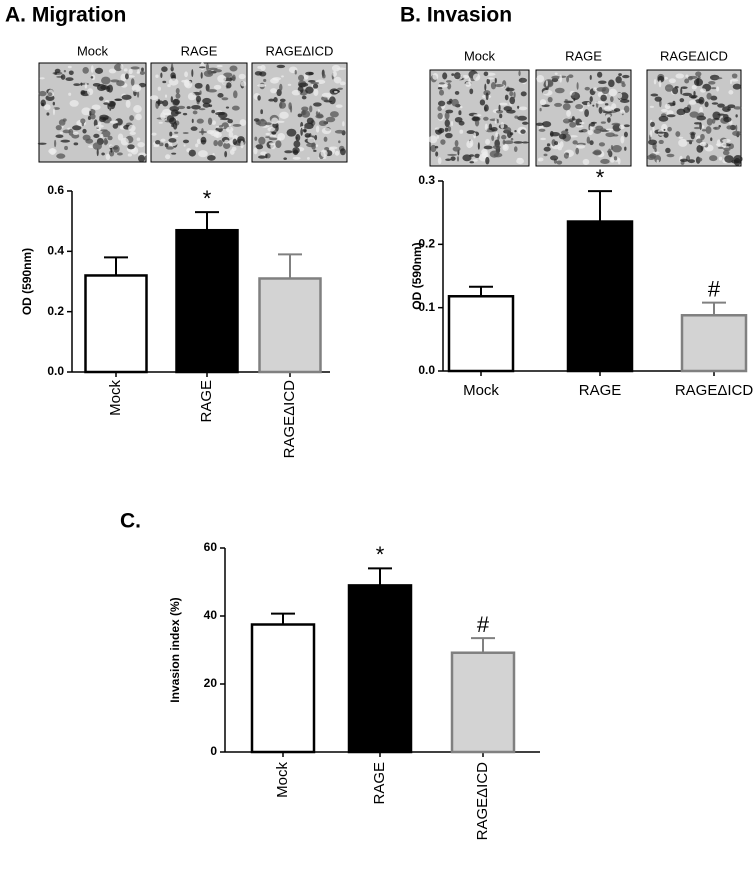 The width and height of the screenshot is (755, 873). I want to click on bar, so click(600, 296).